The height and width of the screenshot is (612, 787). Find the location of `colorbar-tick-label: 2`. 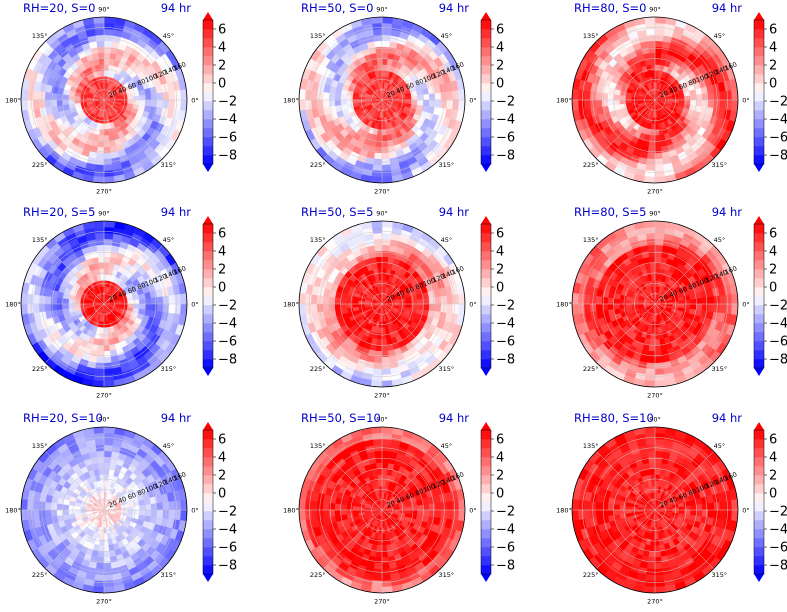

colorbar-tick-label: 2 is located at coordinates (222, 270).